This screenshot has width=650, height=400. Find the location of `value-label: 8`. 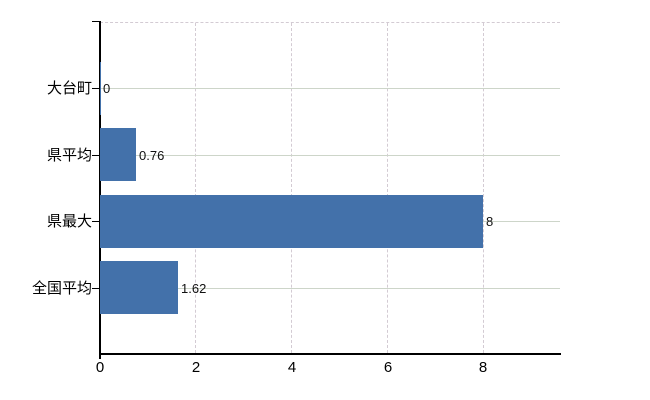

value-label: 8 is located at coordinates (490, 221).